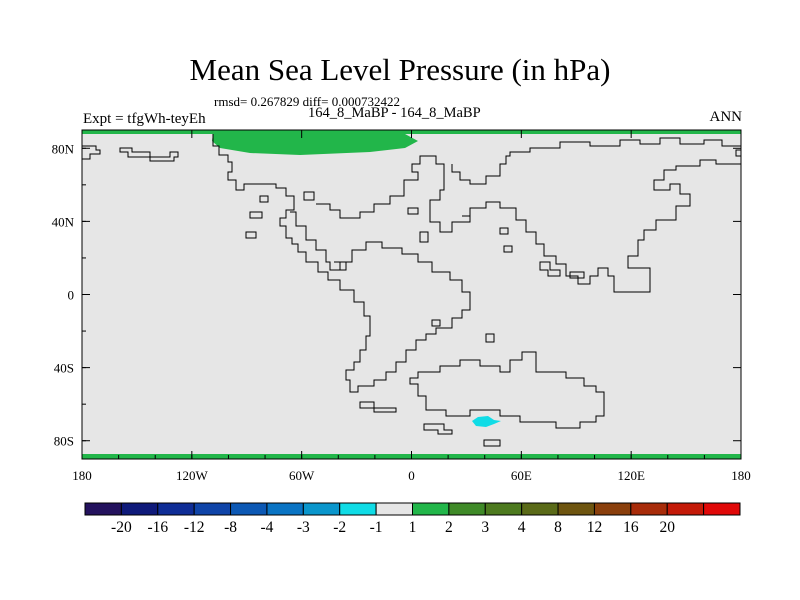  I want to click on colorbar-label: 3, so click(485, 527).